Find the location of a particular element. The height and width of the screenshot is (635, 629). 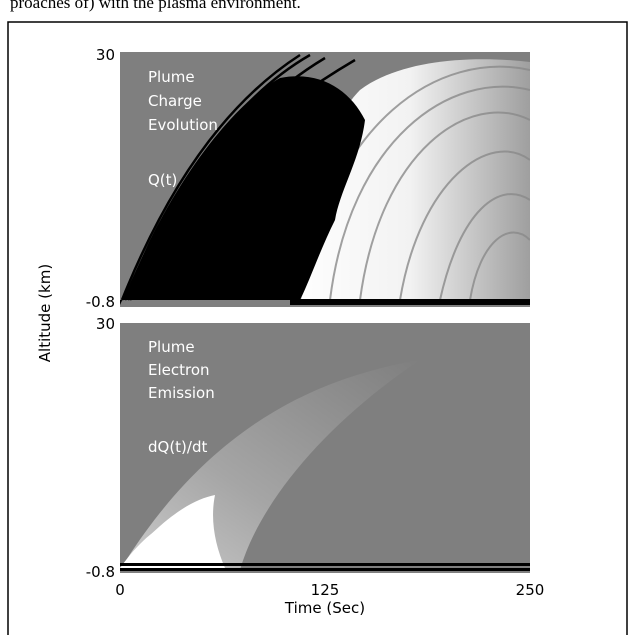

annotation: Charge is located at coordinates (175, 101).